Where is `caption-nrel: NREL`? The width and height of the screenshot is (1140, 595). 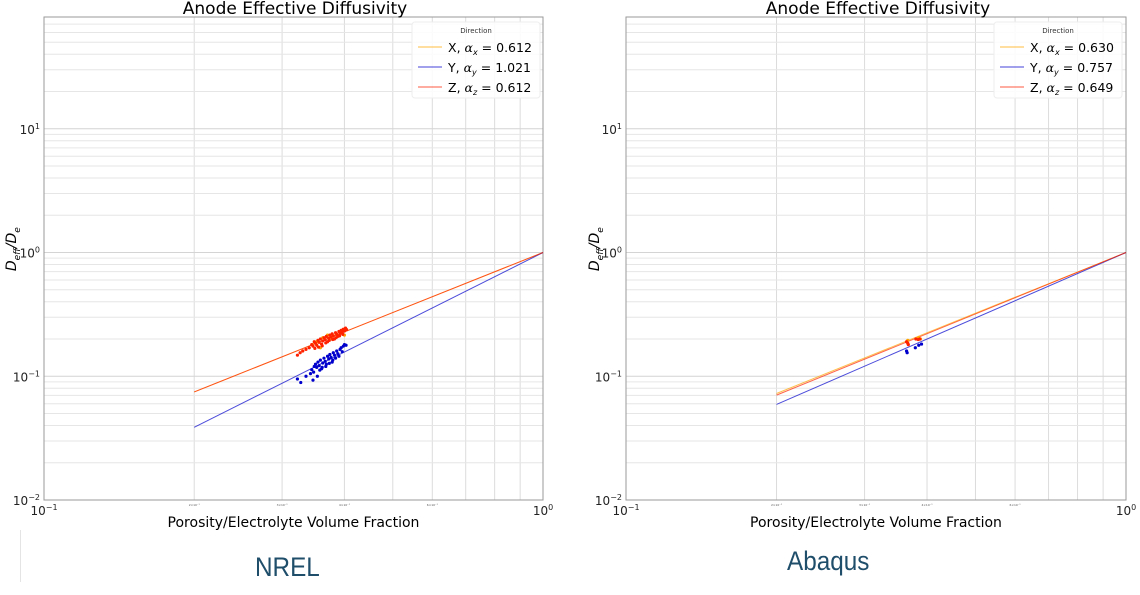
caption-nrel: NREL is located at coordinates (287, 567).